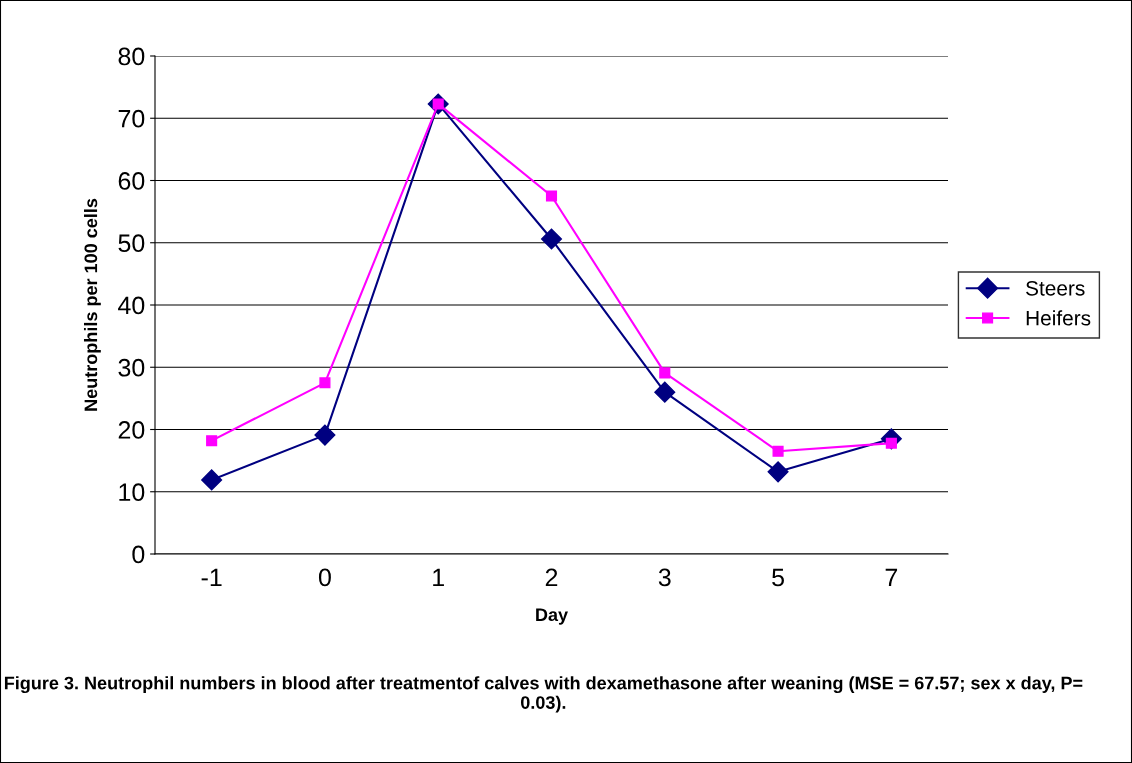  What do you see at coordinates (131, 181) in the screenshot?
I see `y-tick-label: 60` at bounding box center [131, 181].